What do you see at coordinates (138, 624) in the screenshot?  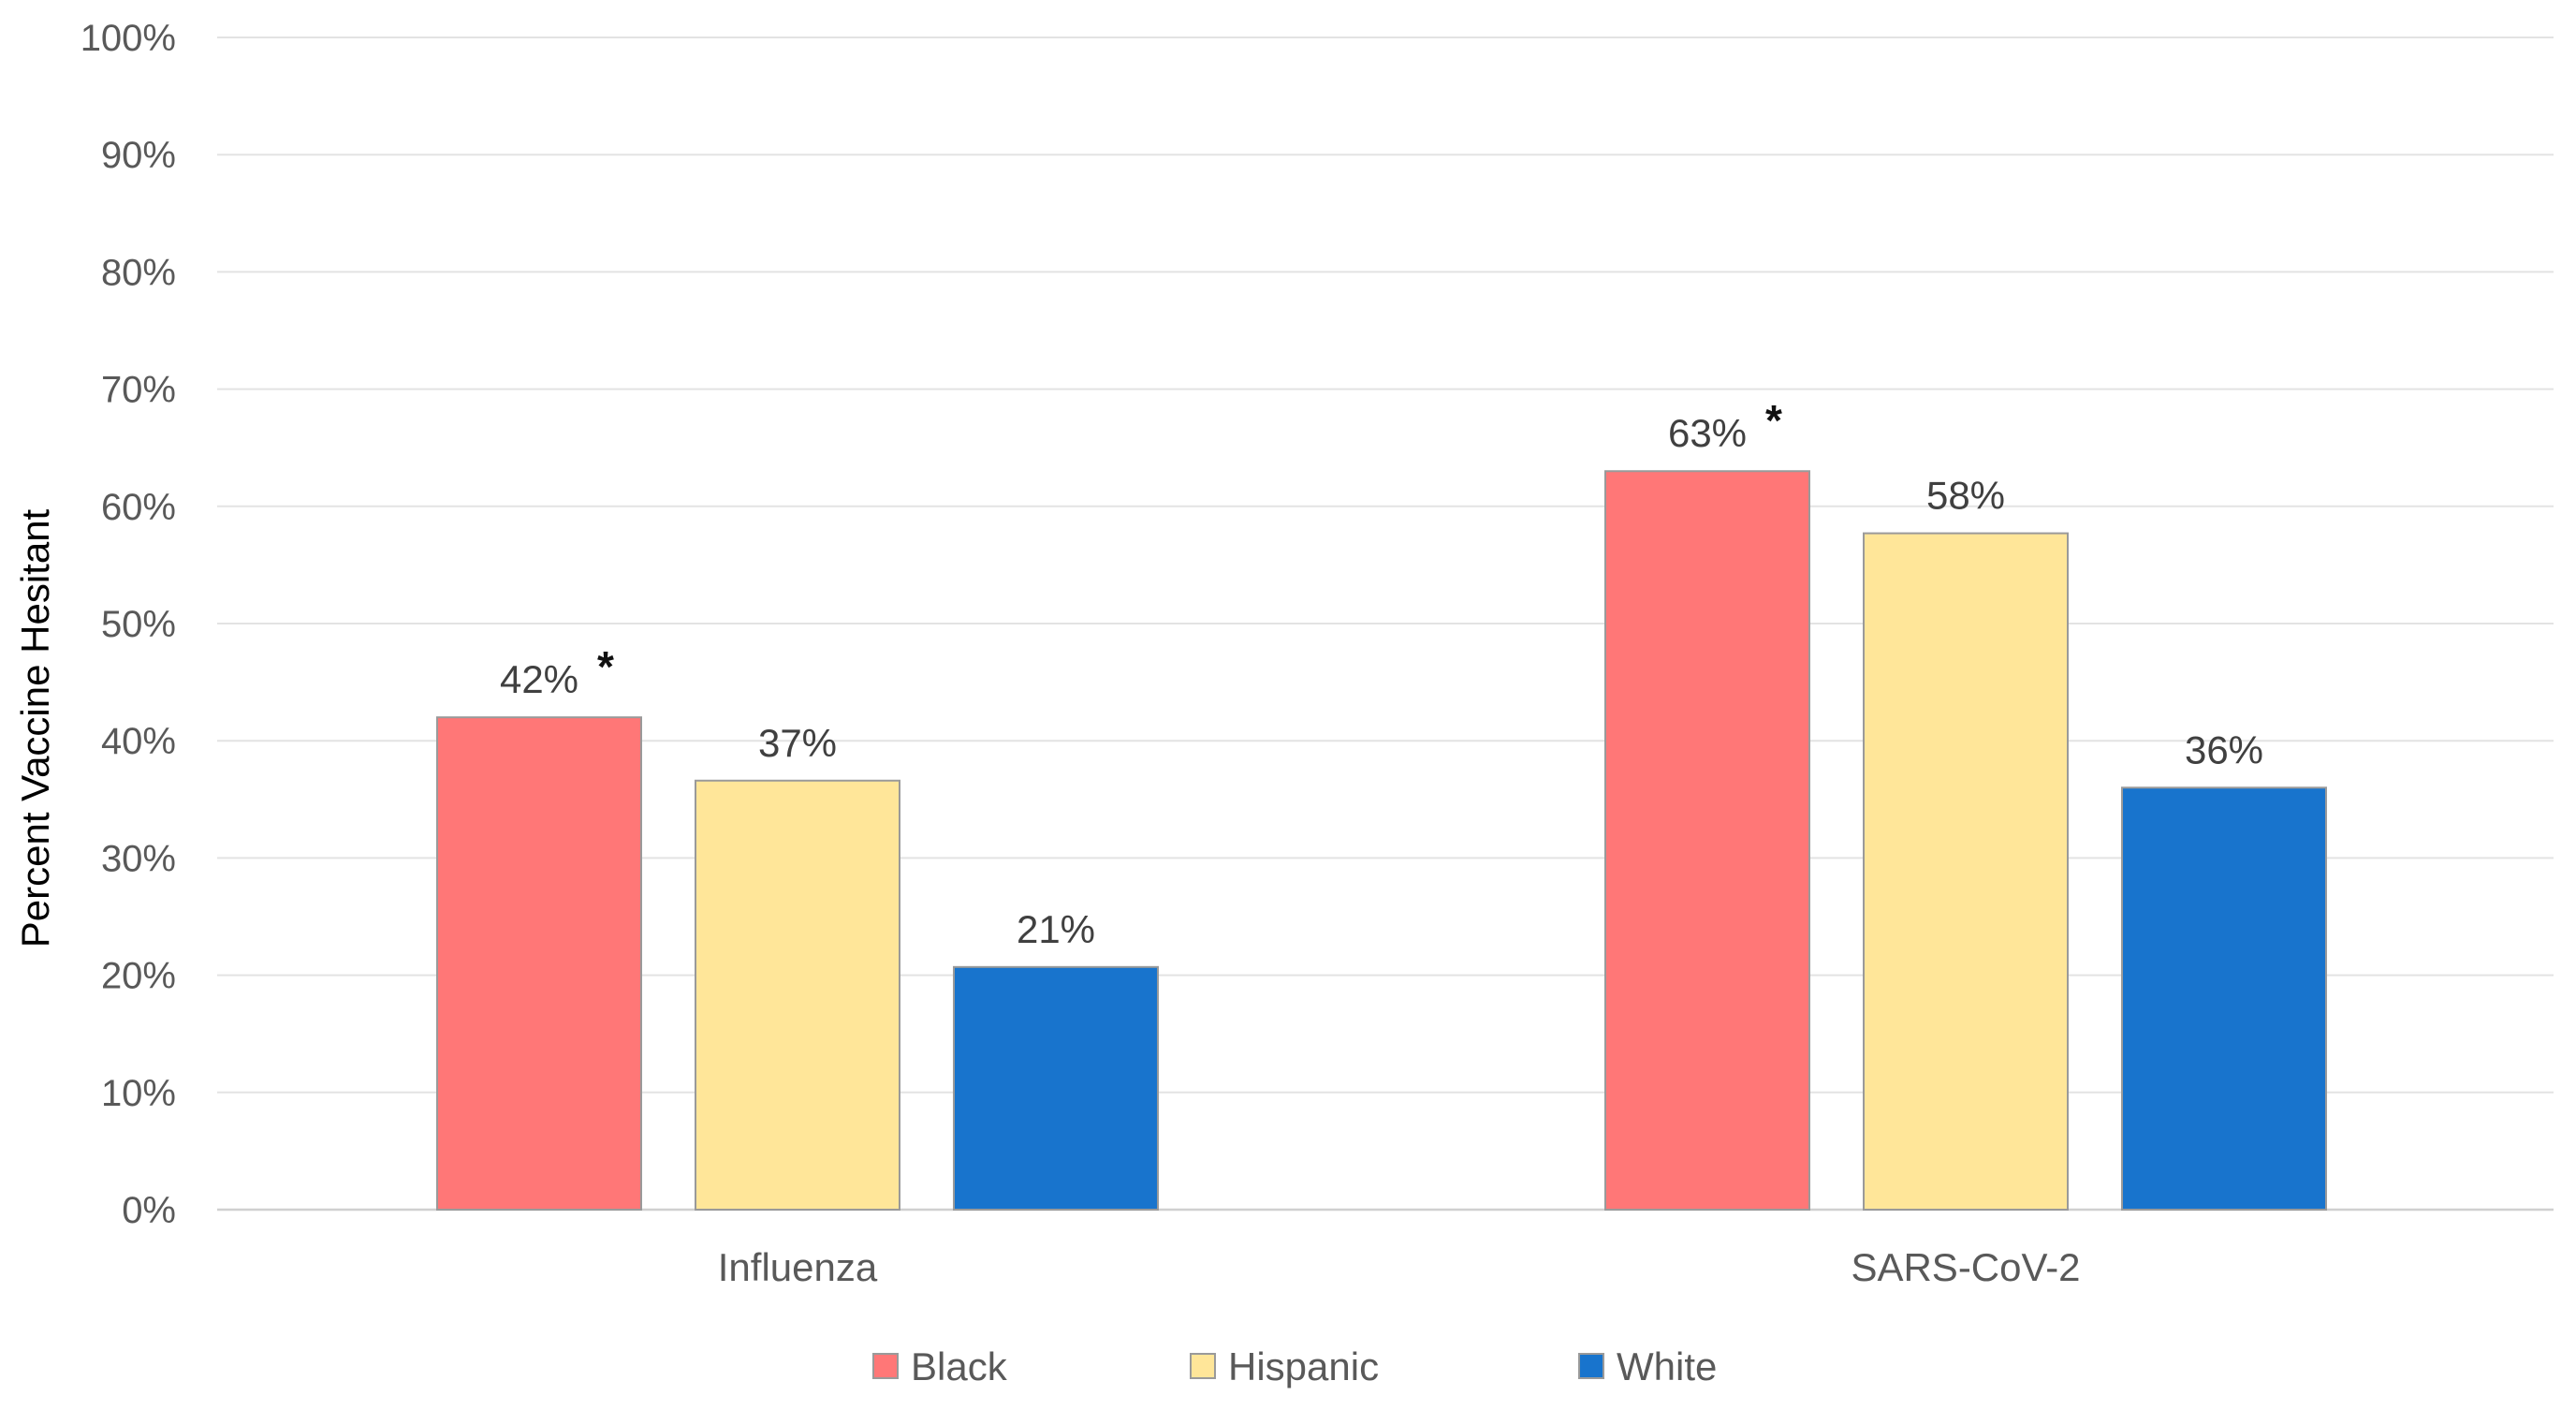 I see `y-tick-label: 50%` at bounding box center [138, 624].